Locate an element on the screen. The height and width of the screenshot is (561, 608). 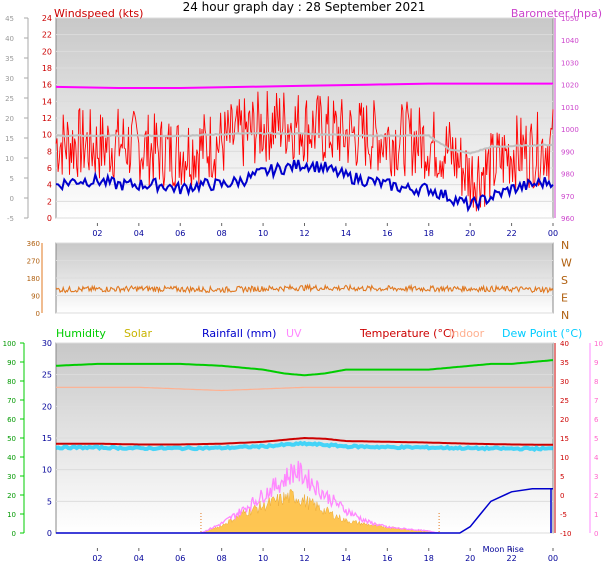
wind-ytick-label: 8 is located at coordinates (49, 151).